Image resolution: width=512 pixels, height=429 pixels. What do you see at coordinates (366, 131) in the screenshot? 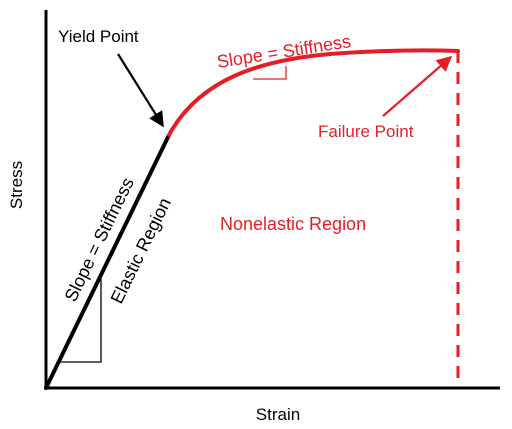
I see `failure-point-label: Failure Point` at bounding box center [366, 131].